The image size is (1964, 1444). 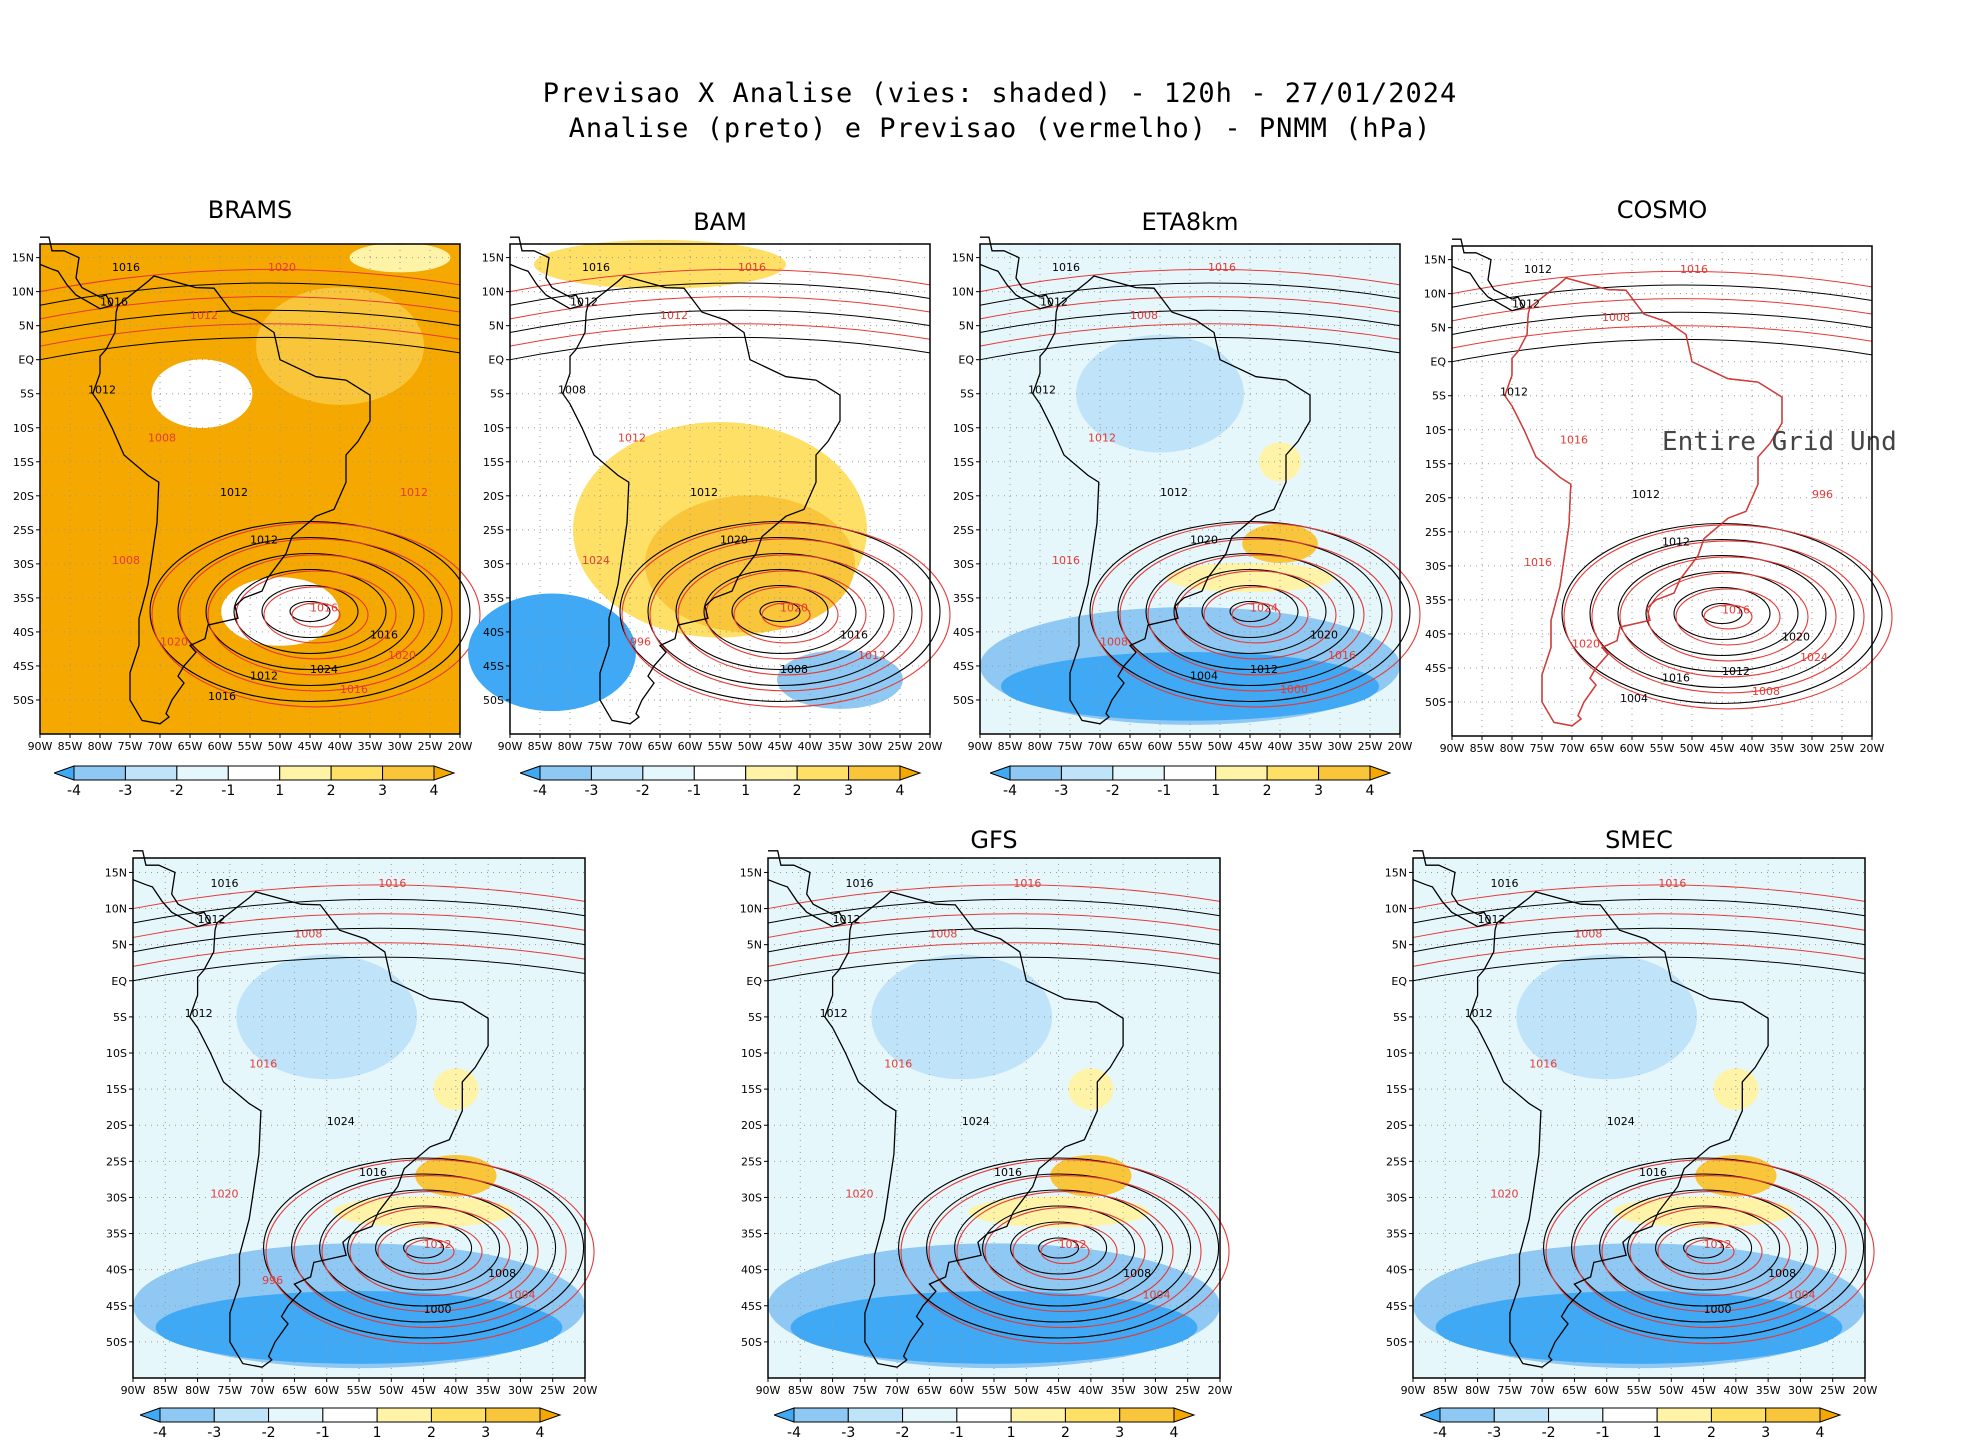 I want to click on lat-tick-label: 40S, so click(x=23, y=632).